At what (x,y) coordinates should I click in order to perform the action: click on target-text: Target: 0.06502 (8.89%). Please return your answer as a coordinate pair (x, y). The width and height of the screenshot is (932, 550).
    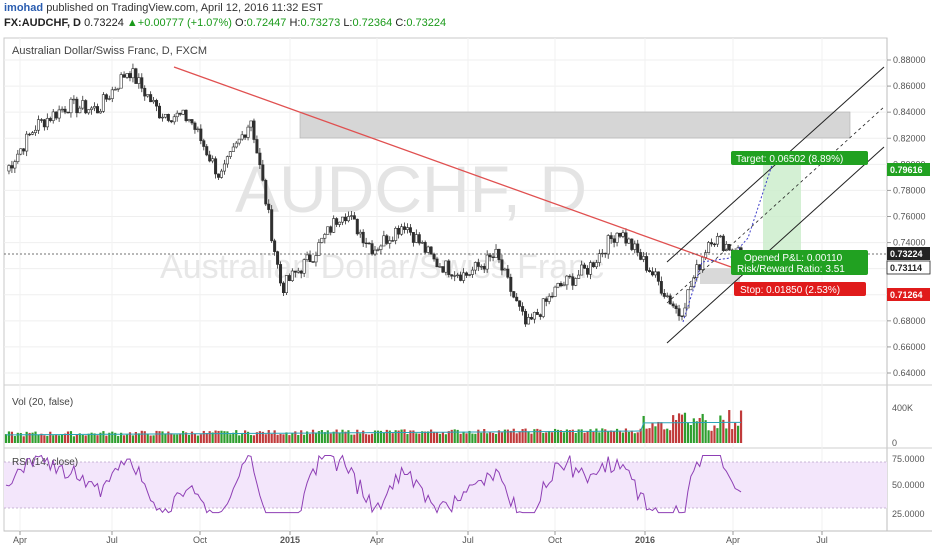
    Looking at the image, I should click on (789, 159).